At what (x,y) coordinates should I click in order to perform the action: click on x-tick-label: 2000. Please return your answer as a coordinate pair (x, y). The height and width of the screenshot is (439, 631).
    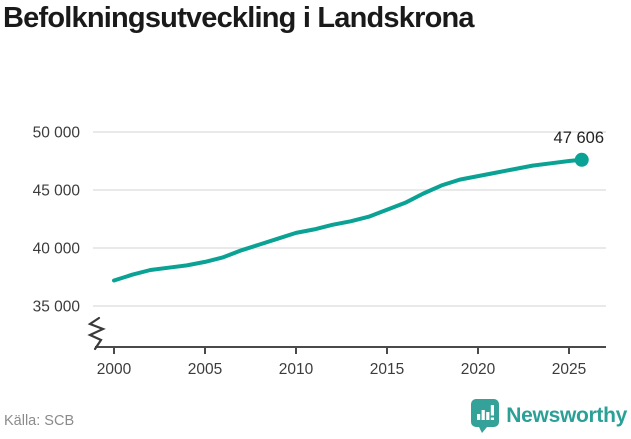
    Looking at the image, I should click on (114, 369).